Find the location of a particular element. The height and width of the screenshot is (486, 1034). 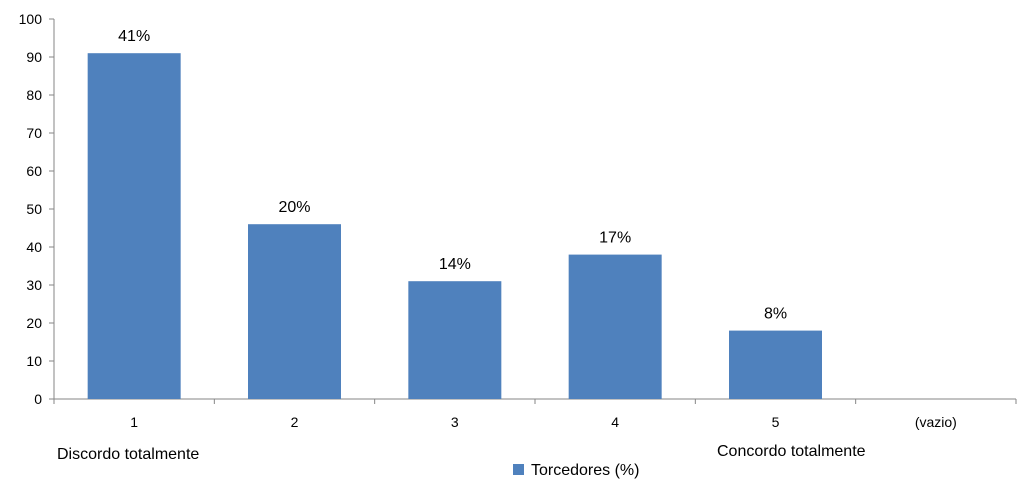

y-tick-label: 20 is located at coordinates (34, 323).